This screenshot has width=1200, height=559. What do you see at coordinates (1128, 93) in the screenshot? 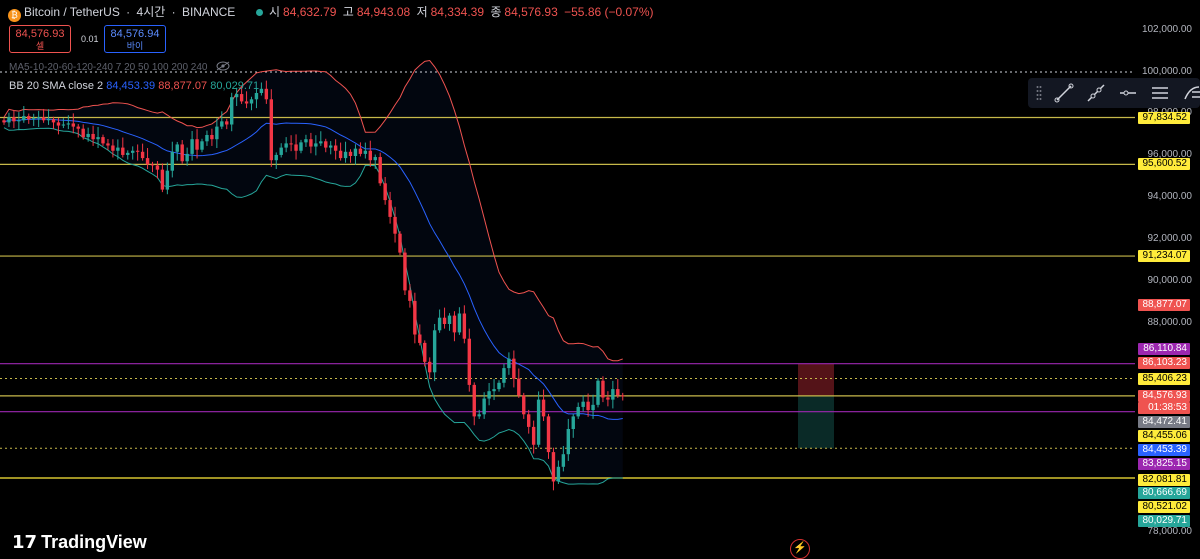
I see `horizontal-ray-icon` at bounding box center [1128, 93].